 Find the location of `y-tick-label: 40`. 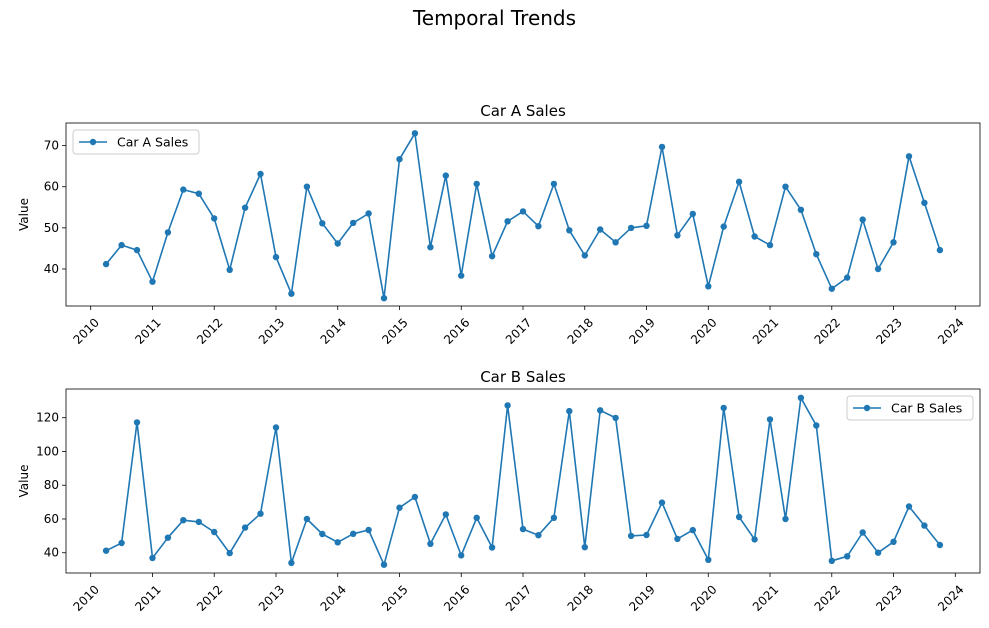

y-tick-label: 40 is located at coordinates (51, 269).